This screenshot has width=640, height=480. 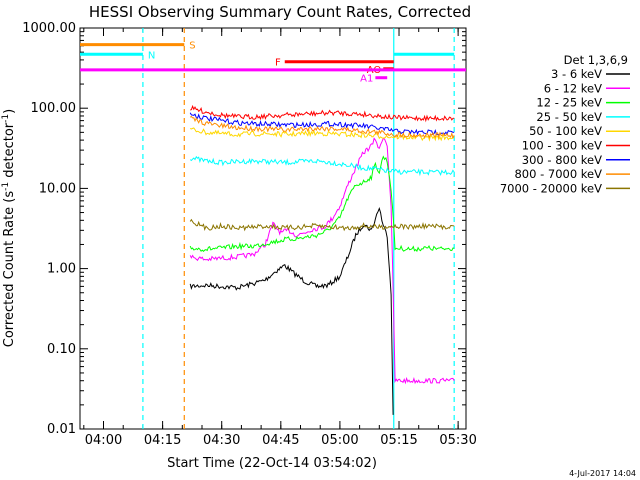 I want to click on y-axis-label: Corrected Count Rate (s-1 detector-1), so click(x=9, y=228).